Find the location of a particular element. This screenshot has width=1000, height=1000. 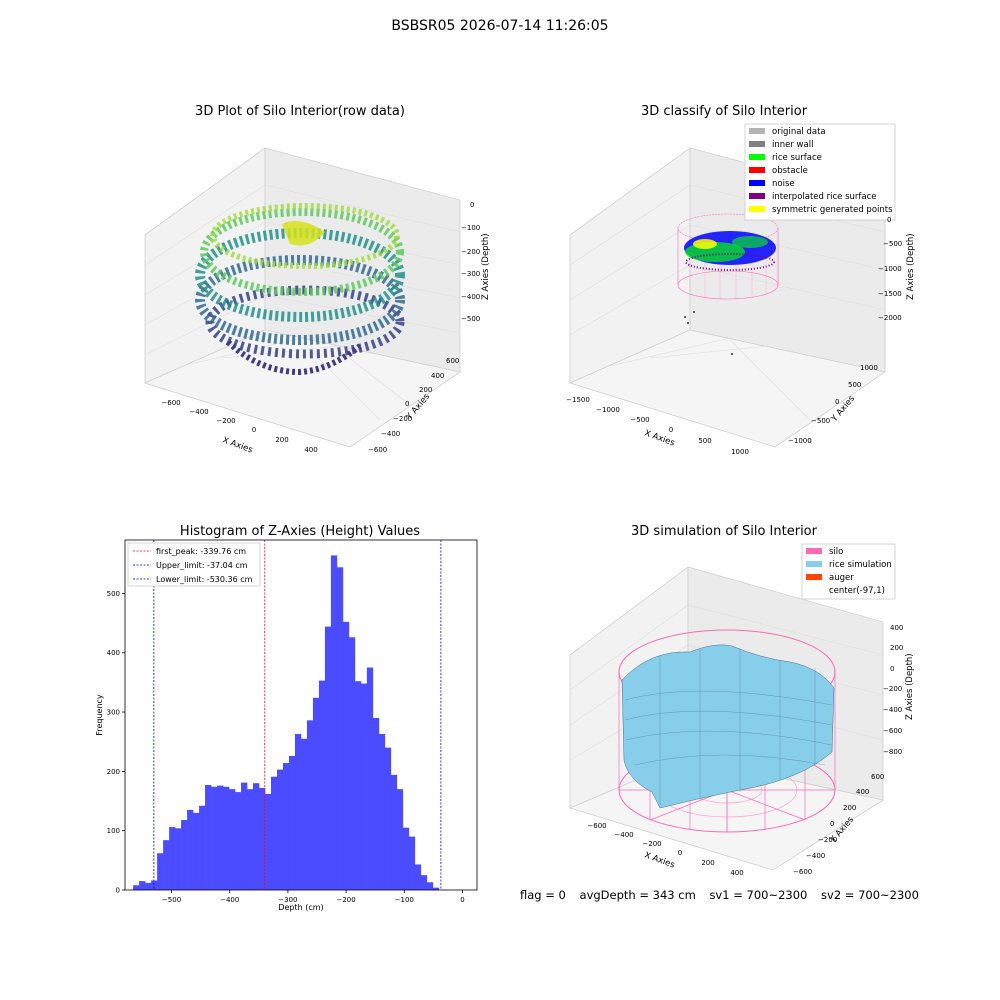

sim-ztick: 0 is located at coordinates (892, 669).